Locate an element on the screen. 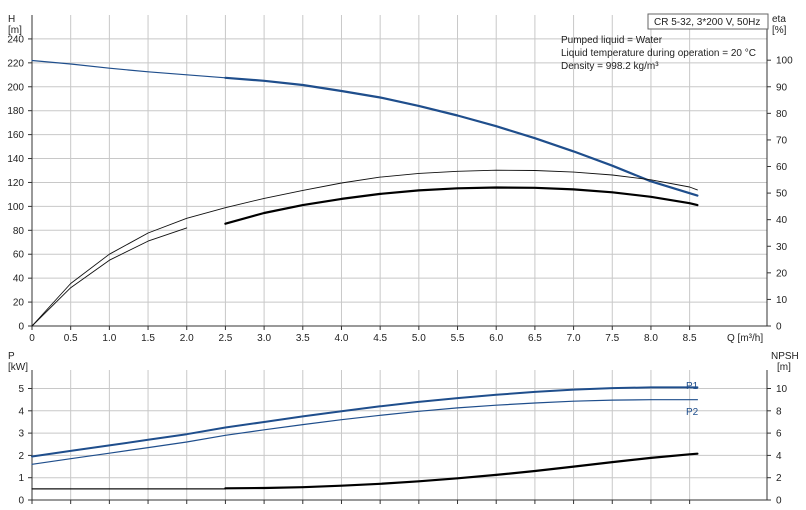 The height and width of the screenshot is (510, 806). p1-series-label: P1 is located at coordinates (692, 386).